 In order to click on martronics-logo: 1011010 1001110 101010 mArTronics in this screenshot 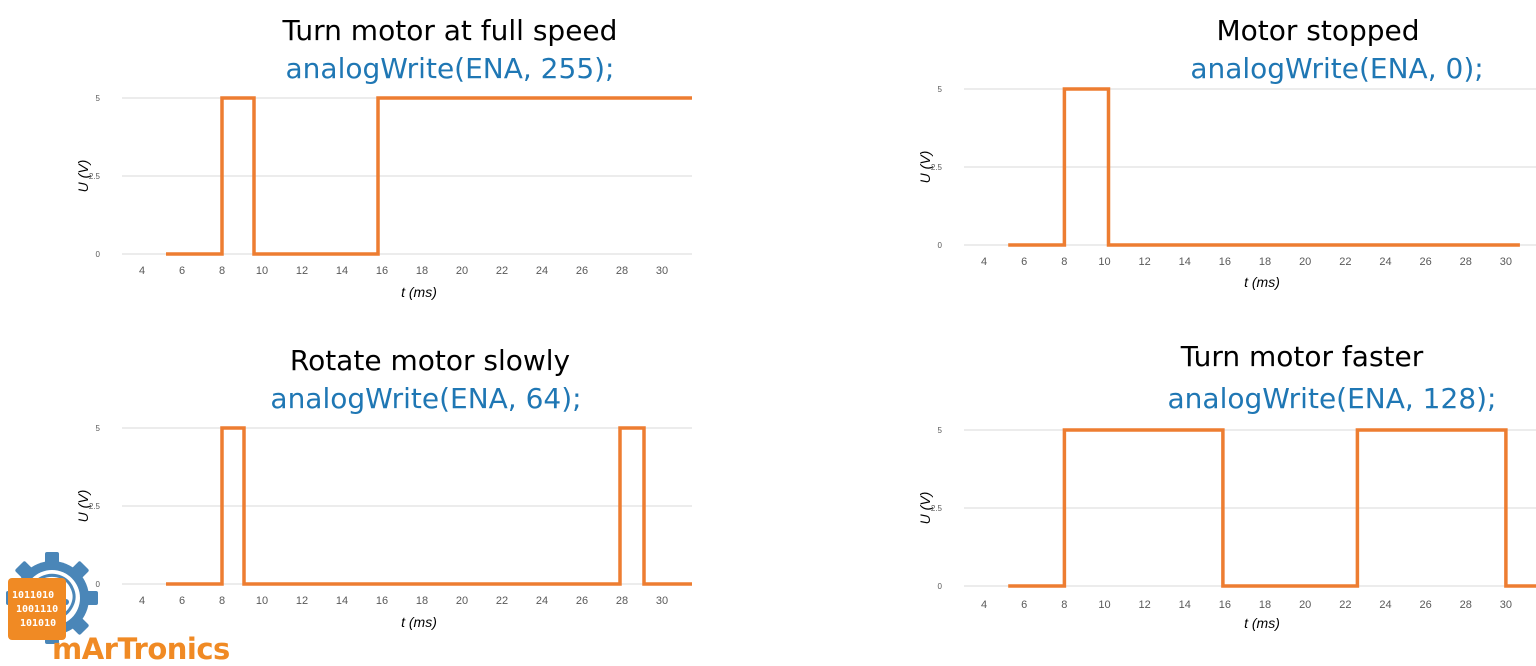, I will do `click(120, 609)`.